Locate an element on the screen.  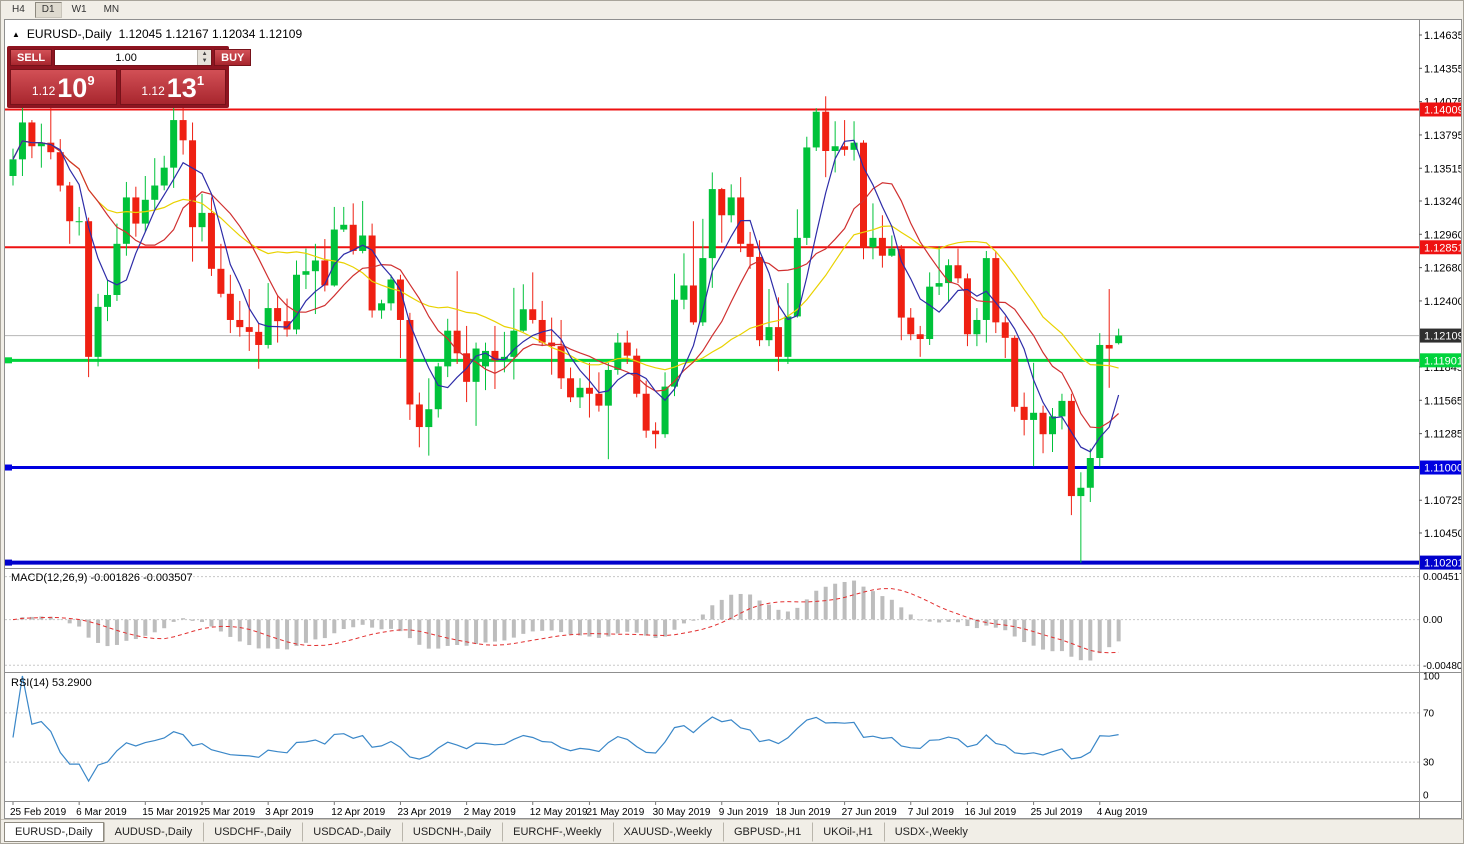
trade-prices-row: 1.12 10 9 1.12 13 1 is located at coordinates (118, 87).